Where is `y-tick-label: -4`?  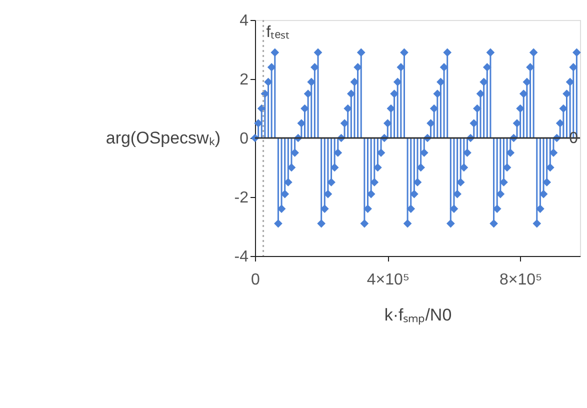 y-tick-label: -4 is located at coordinates (241, 257).